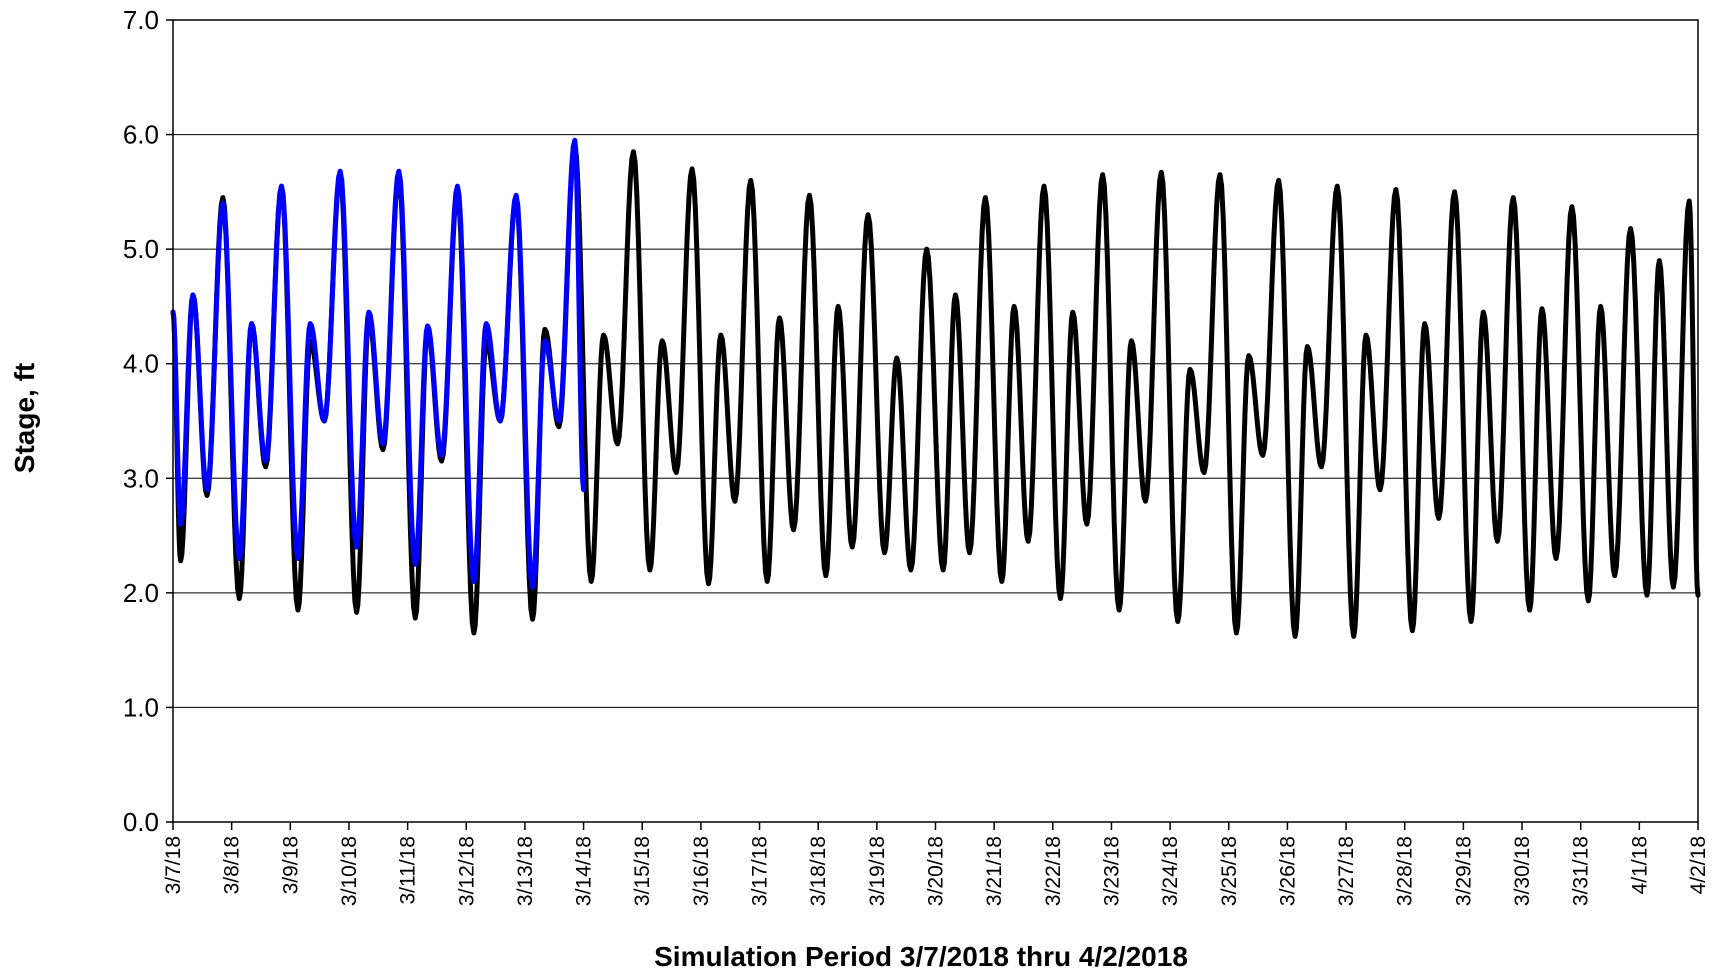 The image size is (1715, 978). I want to click on x-tick-label: 3/29/18, so click(1463, 871).